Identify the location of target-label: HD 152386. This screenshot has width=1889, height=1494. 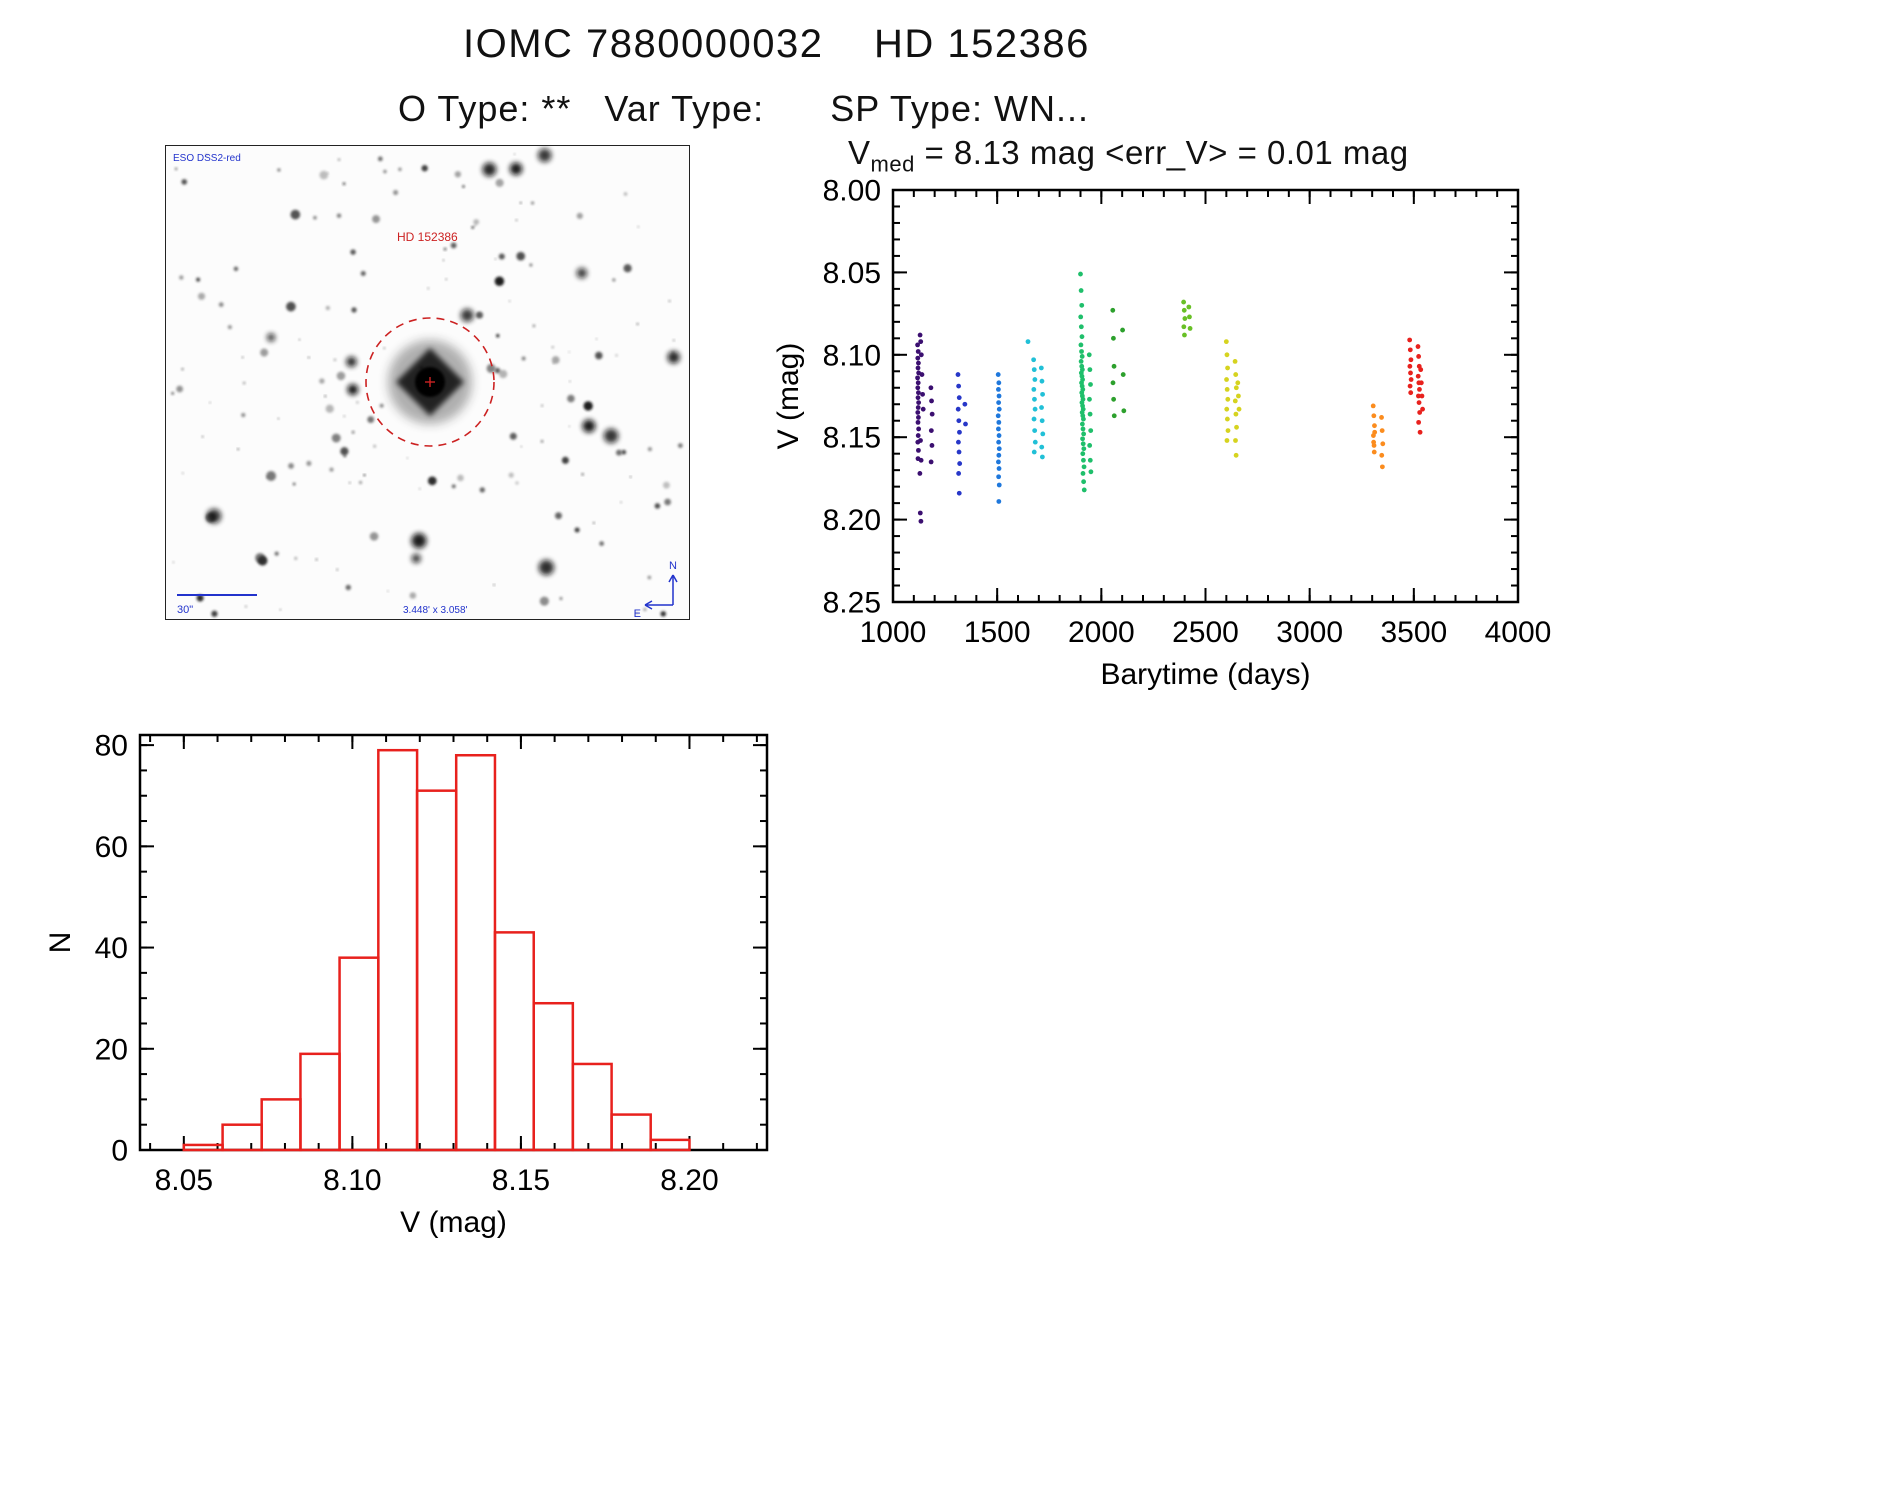
(427, 237).